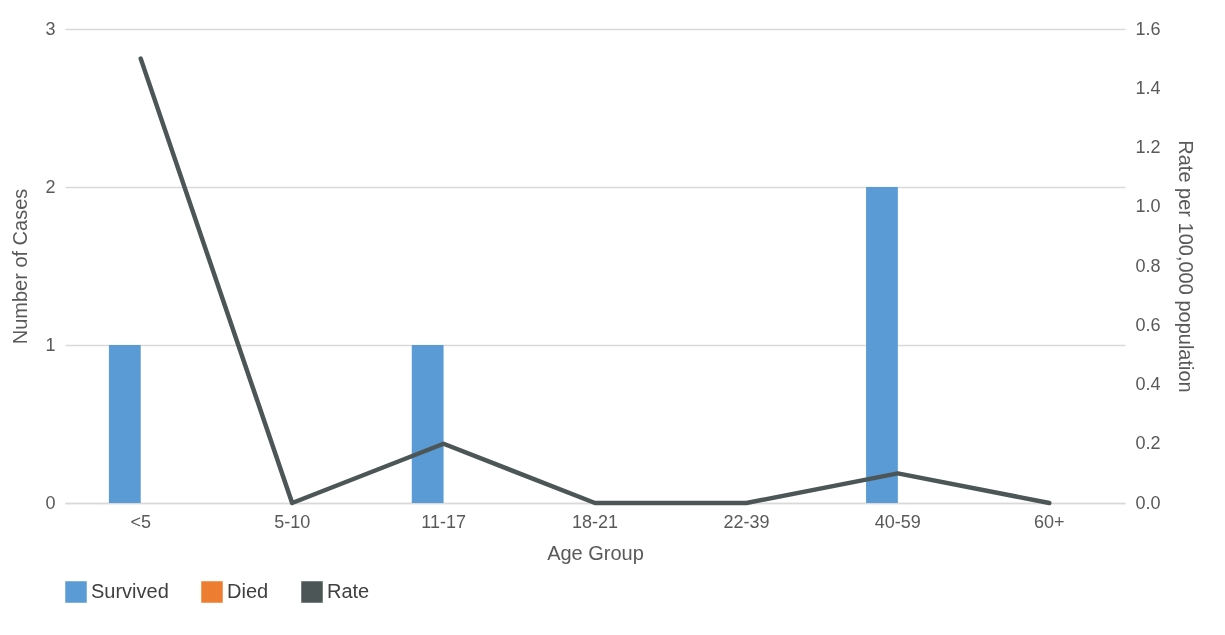 This screenshot has height=635, width=1225. Describe the element at coordinates (1185, 266) in the screenshot. I see `y2-axis-title: Rate per 100,000 population` at that location.